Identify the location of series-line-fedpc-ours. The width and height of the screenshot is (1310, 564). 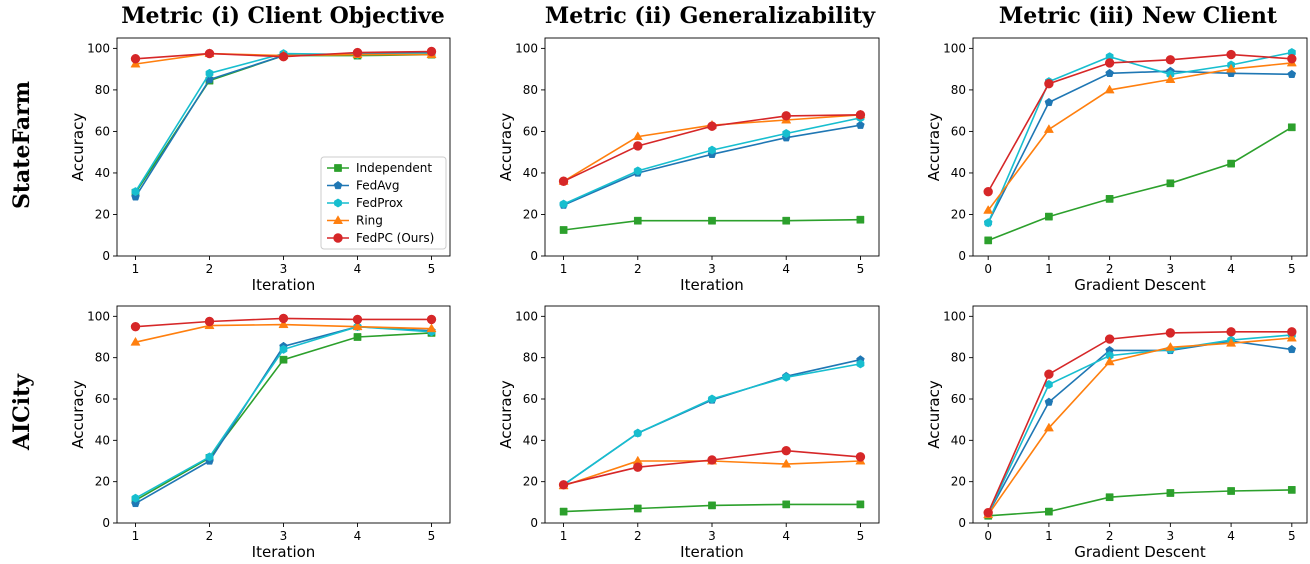
(1139, 122).